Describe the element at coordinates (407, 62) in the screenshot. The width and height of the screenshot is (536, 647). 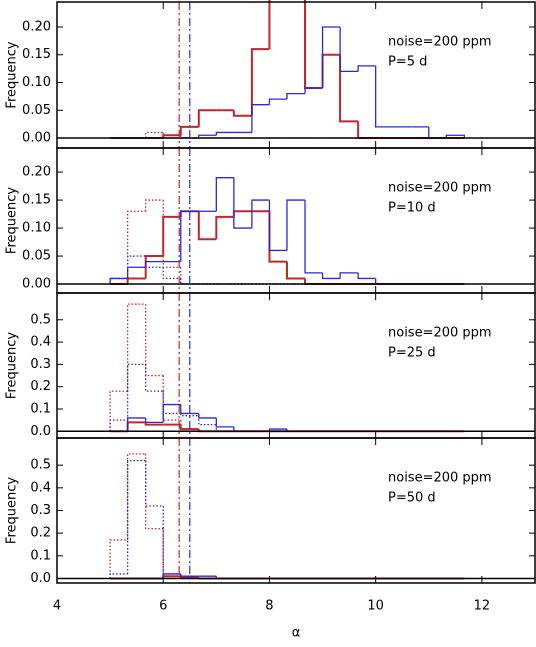
I see `annotation: P=5 d` at that location.